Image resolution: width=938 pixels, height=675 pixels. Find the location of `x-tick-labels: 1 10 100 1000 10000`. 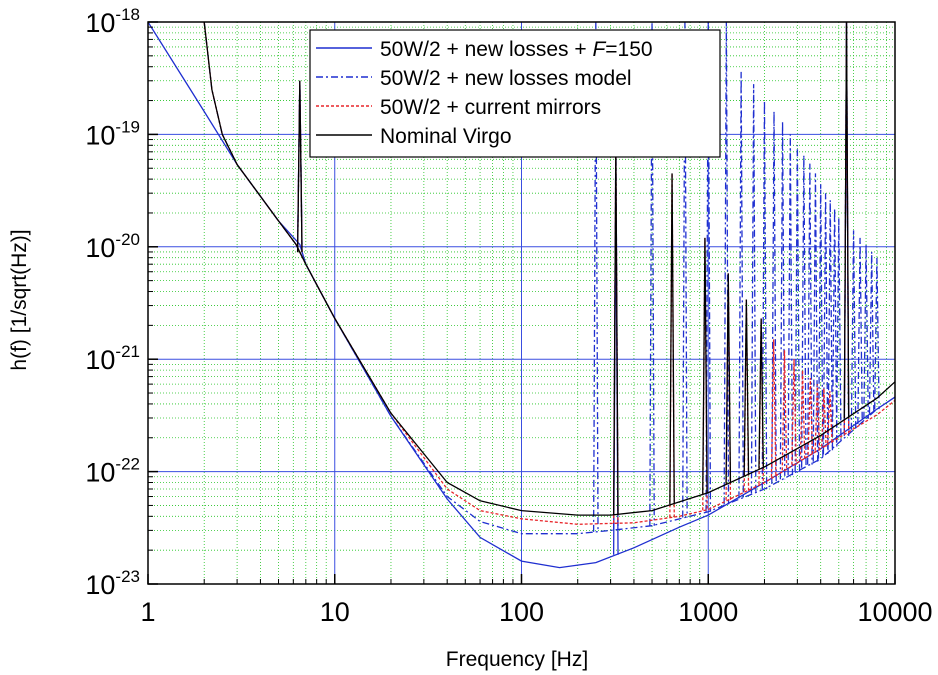

x-tick-labels: 1 10 100 1000 10000 is located at coordinates (536, 612).